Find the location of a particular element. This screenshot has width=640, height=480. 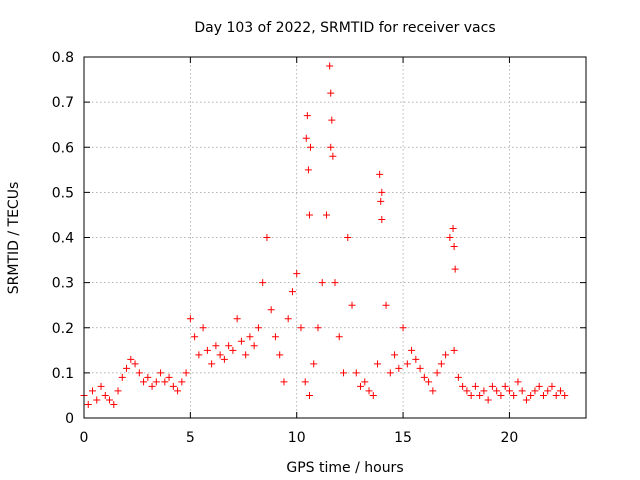

x-tick-label: 0 is located at coordinates (84, 438).